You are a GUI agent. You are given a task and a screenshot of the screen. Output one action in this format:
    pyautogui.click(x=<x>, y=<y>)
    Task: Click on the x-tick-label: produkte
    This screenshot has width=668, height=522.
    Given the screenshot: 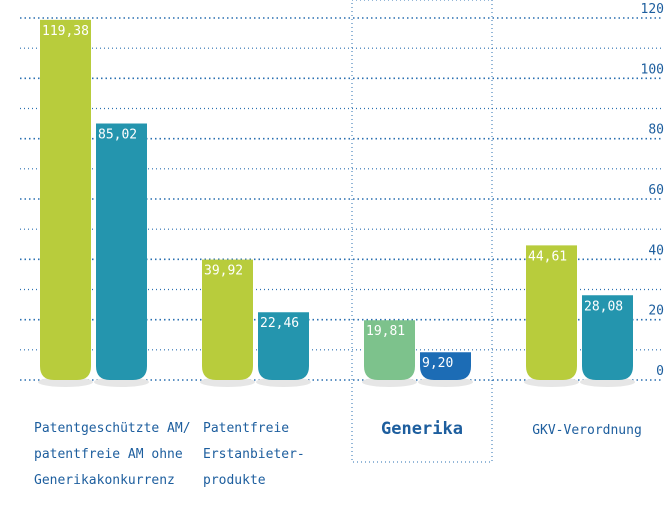 What is the action you would take?
    pyautogui.click(x=234, y=480)
    